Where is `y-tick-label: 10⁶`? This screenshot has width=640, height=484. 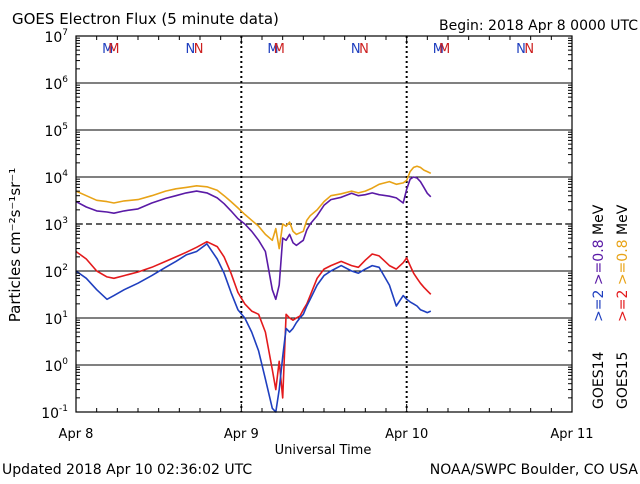
y-tick-label: 10⁶ is located at coordinates (56, 84).